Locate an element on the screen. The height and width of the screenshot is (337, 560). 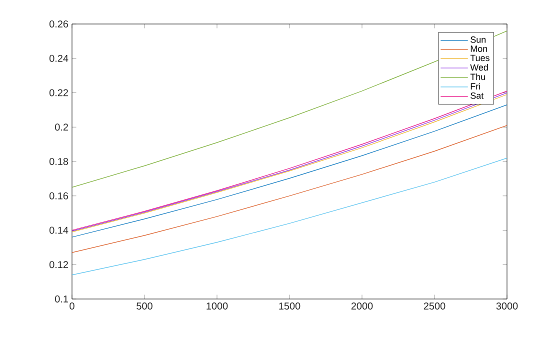
y-tick-label: 0.18 is located at coordinates (58, 162).